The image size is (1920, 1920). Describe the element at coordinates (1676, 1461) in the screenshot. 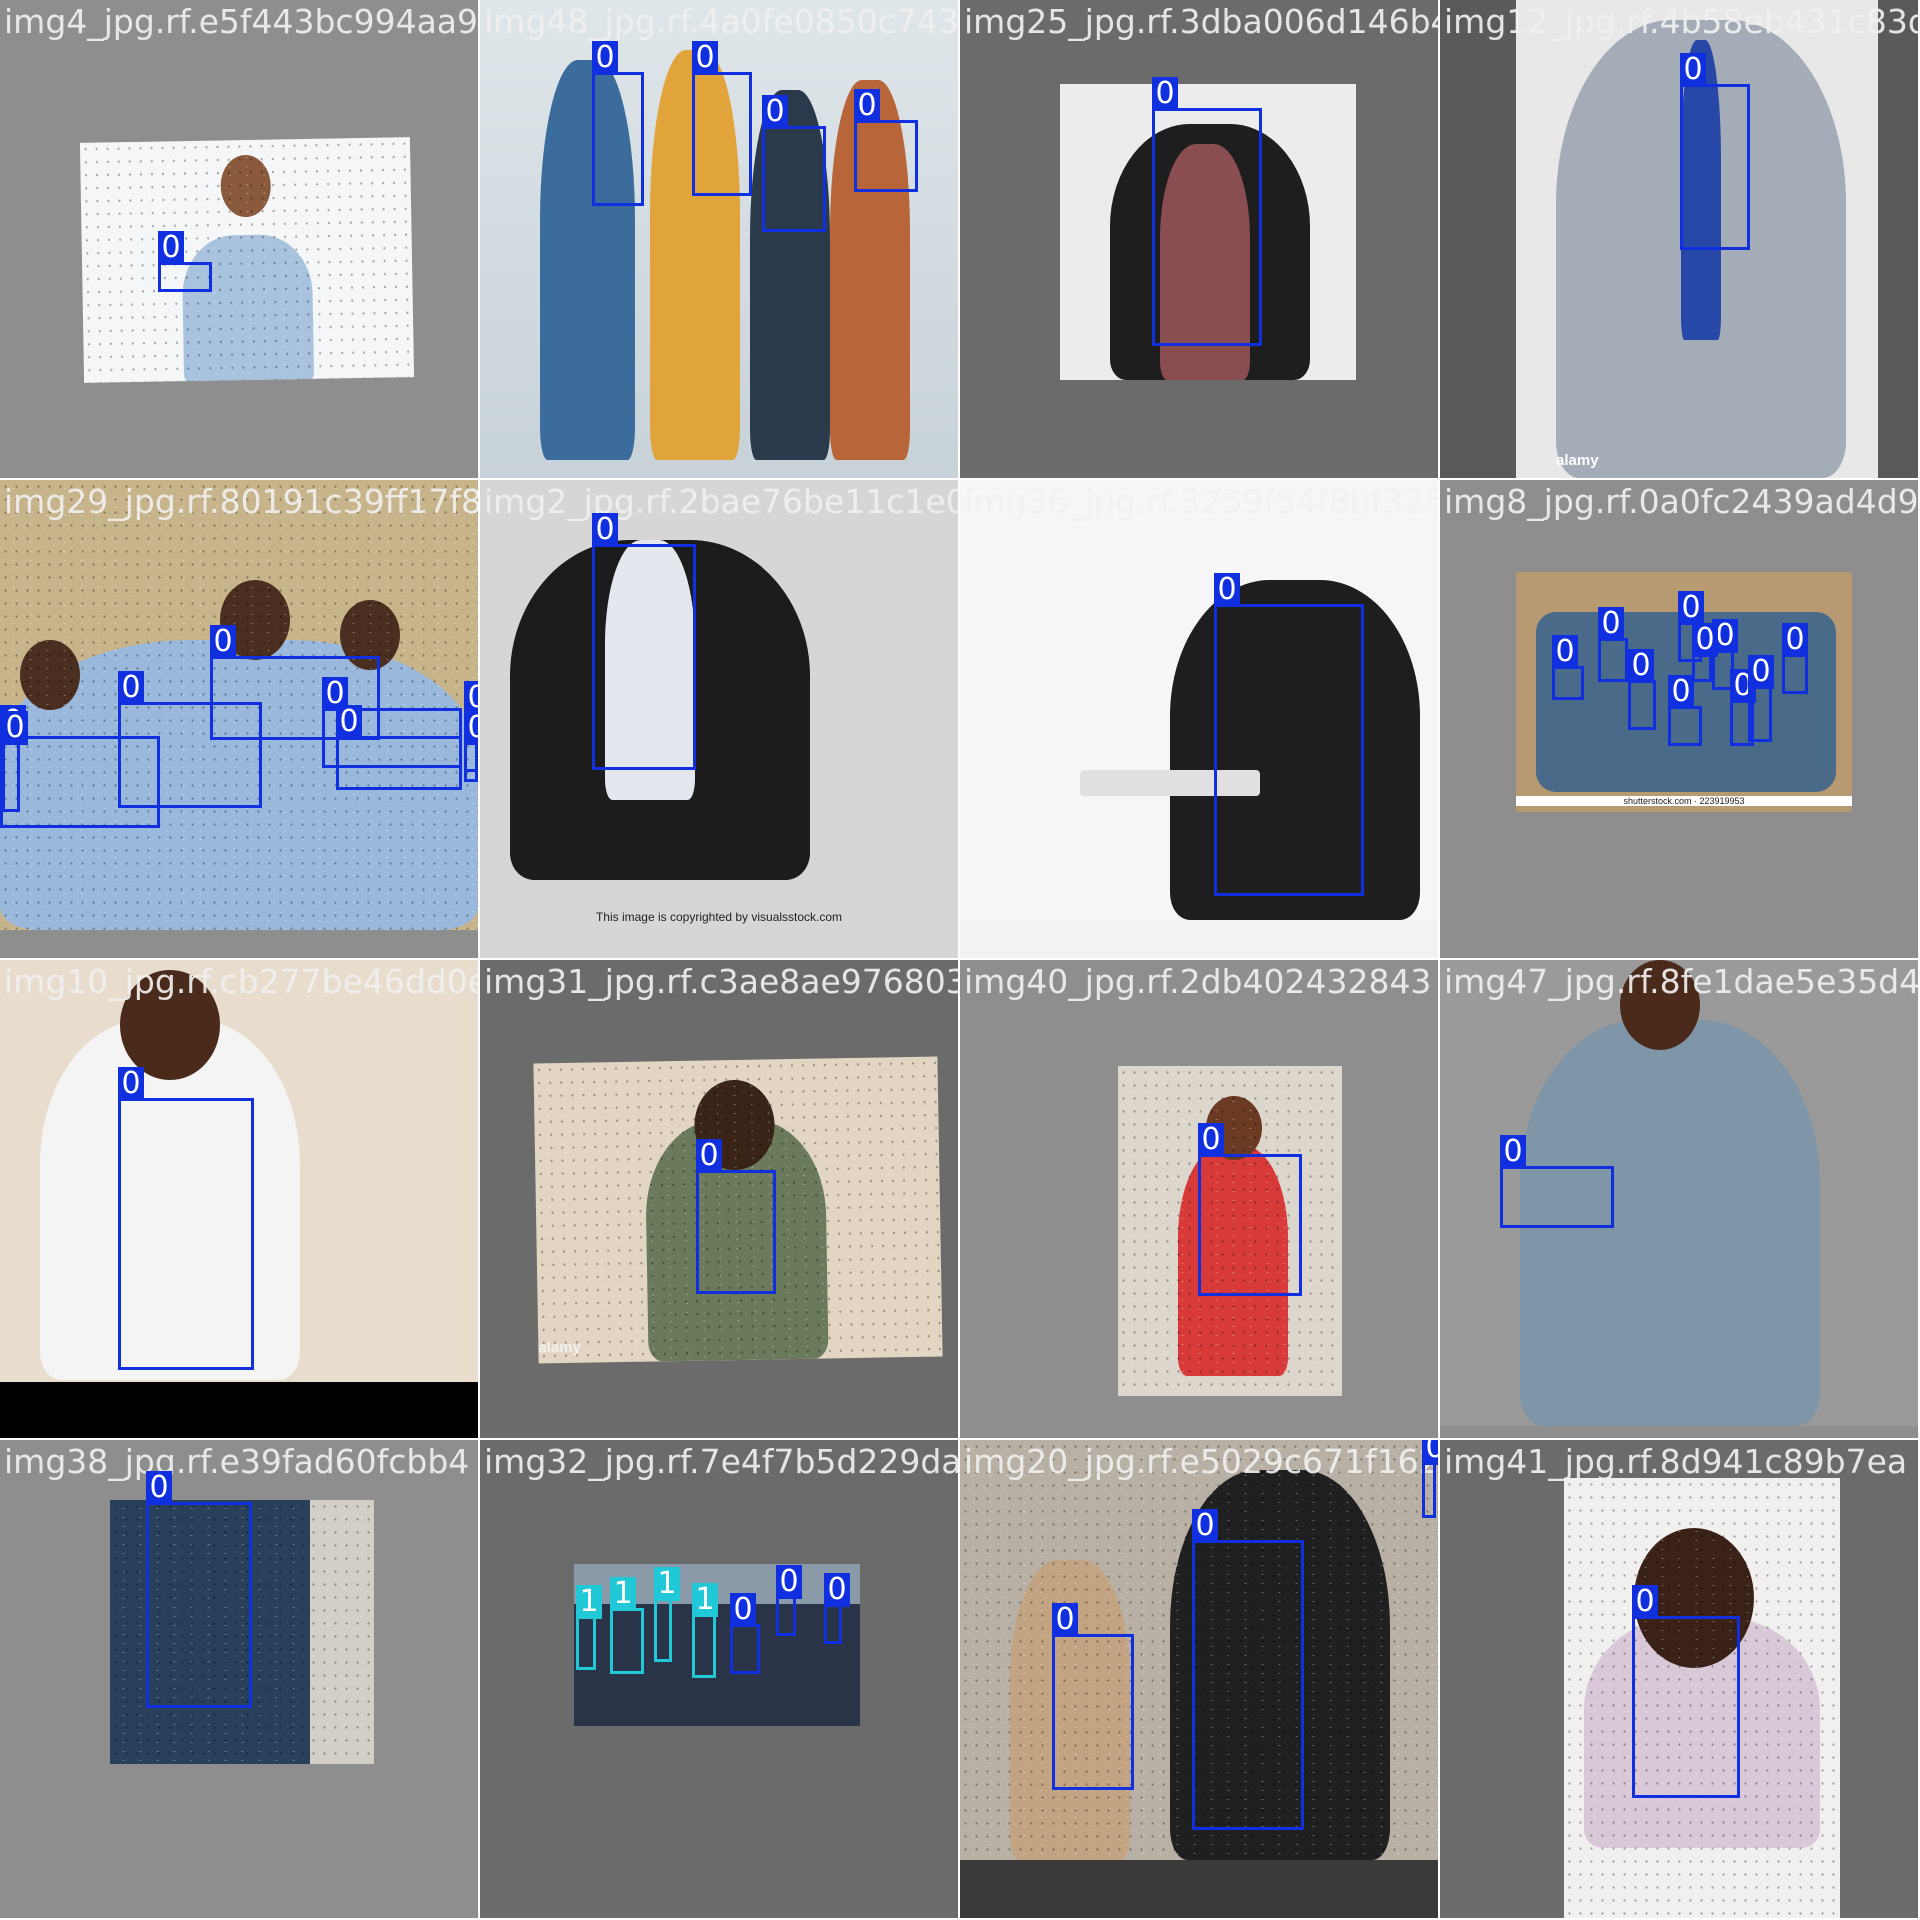

I see `image-filename: img41_jpg.rf.8d941c89b7ea` at that location.